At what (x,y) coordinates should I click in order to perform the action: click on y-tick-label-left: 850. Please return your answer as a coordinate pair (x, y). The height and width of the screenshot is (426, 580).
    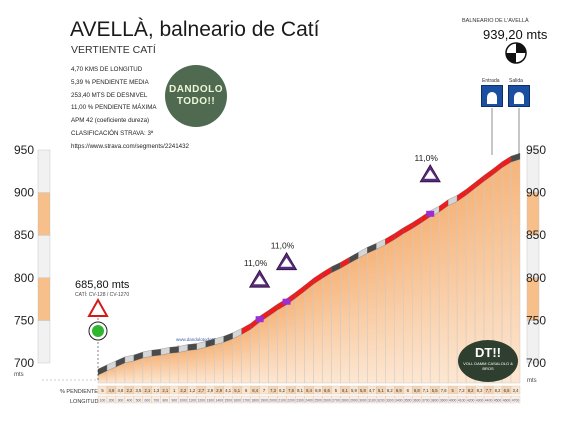
    Looking at the image, I should click on (24, 235).